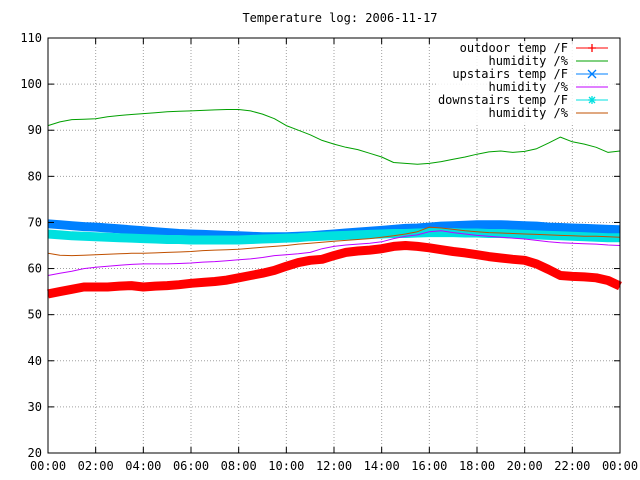 The image size is (640, 480). I want to click on legend-marker-star, so click(592, 100).